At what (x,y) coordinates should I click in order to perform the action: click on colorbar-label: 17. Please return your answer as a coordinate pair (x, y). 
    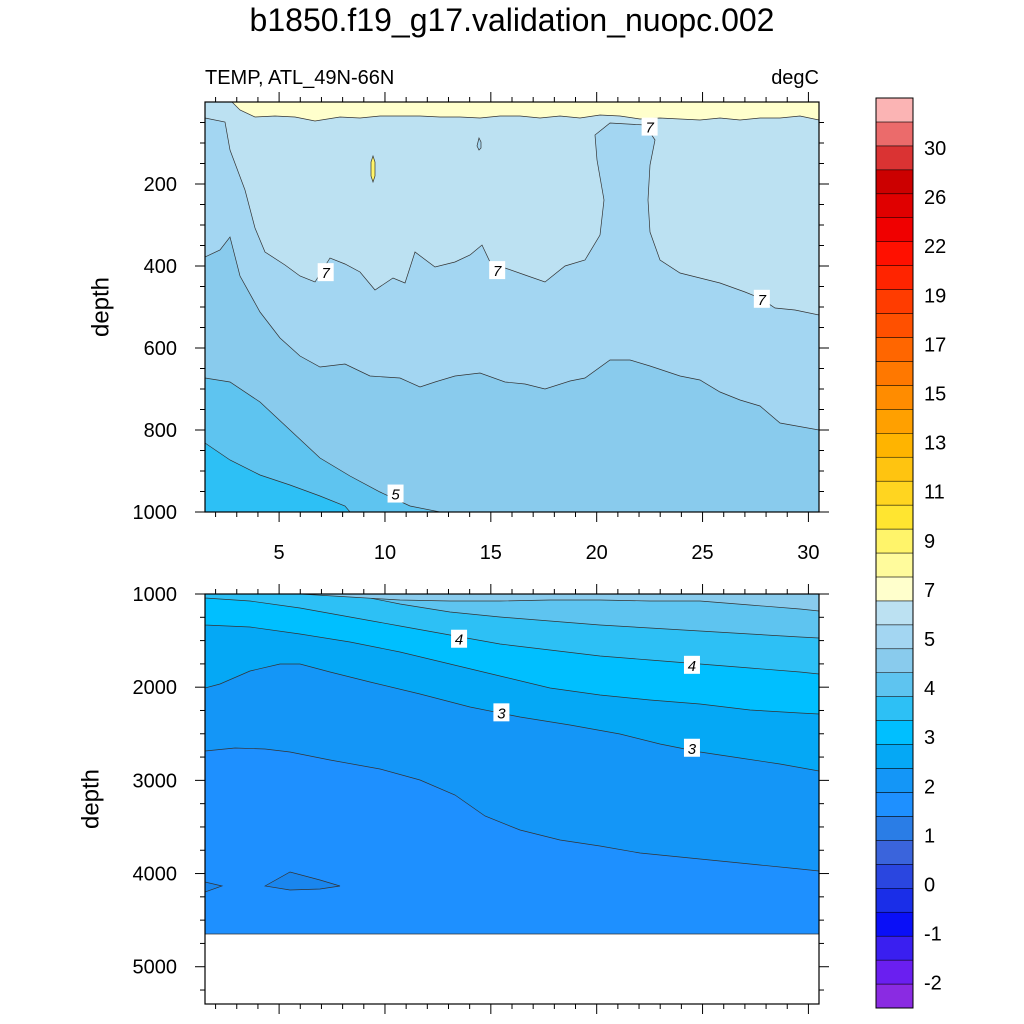
    Looking at the image, I should click on (935, 345).